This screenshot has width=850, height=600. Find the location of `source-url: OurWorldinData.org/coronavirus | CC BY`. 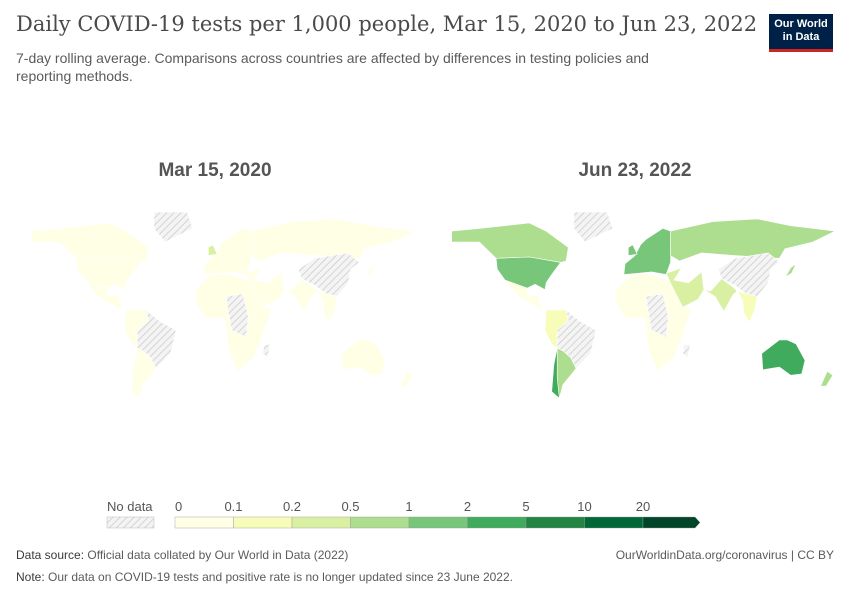

source-url: OurWorldinData.org/coronavirus | CC BY is located at coordinates (724, 555).